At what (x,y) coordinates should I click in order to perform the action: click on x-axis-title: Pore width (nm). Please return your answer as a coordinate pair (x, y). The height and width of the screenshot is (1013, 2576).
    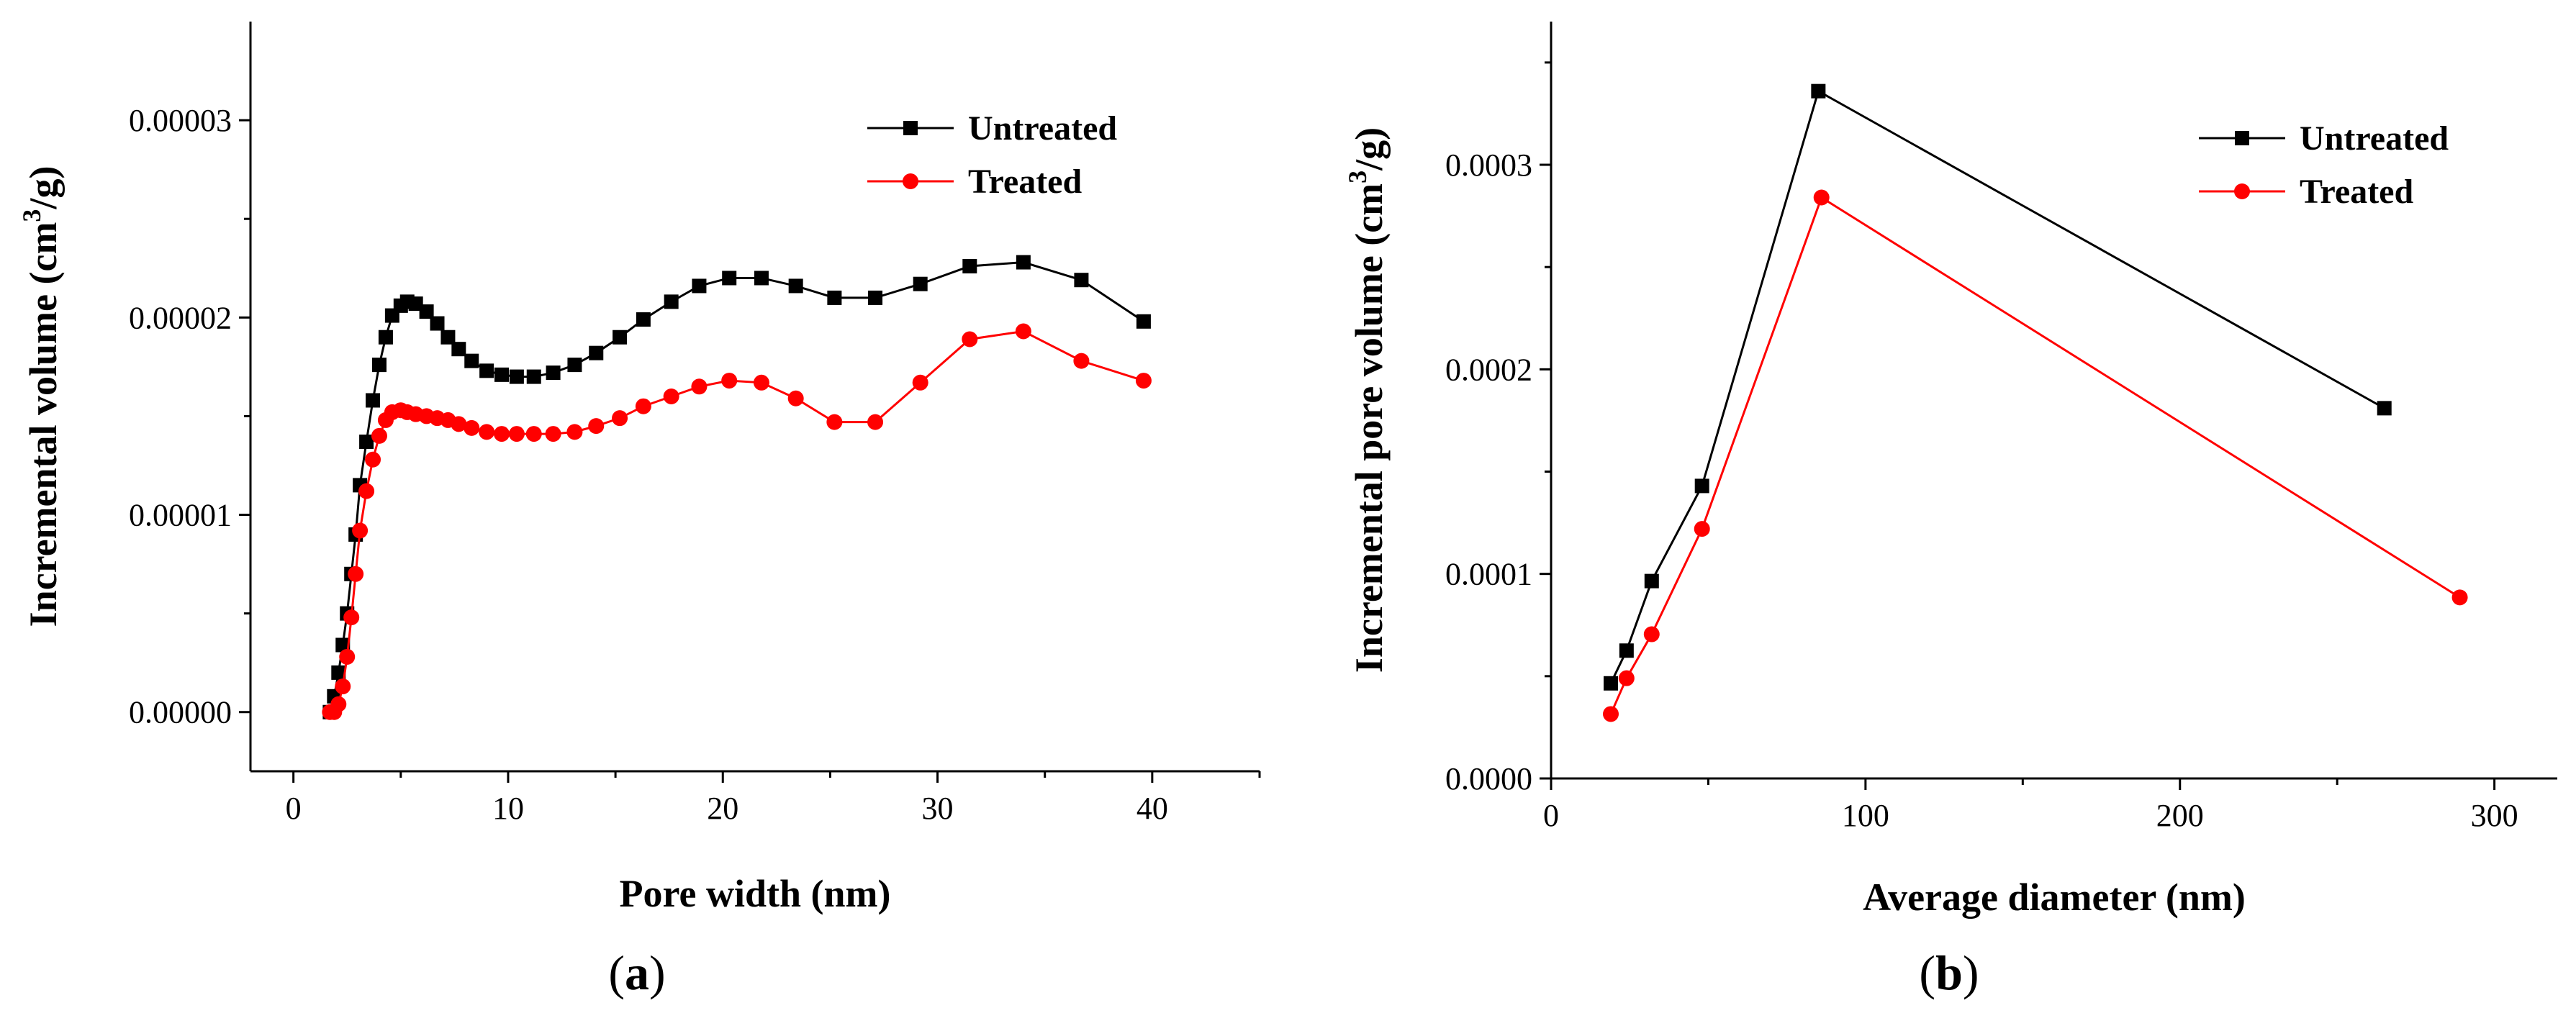
    Looking at the image, I should click on (755, 893).